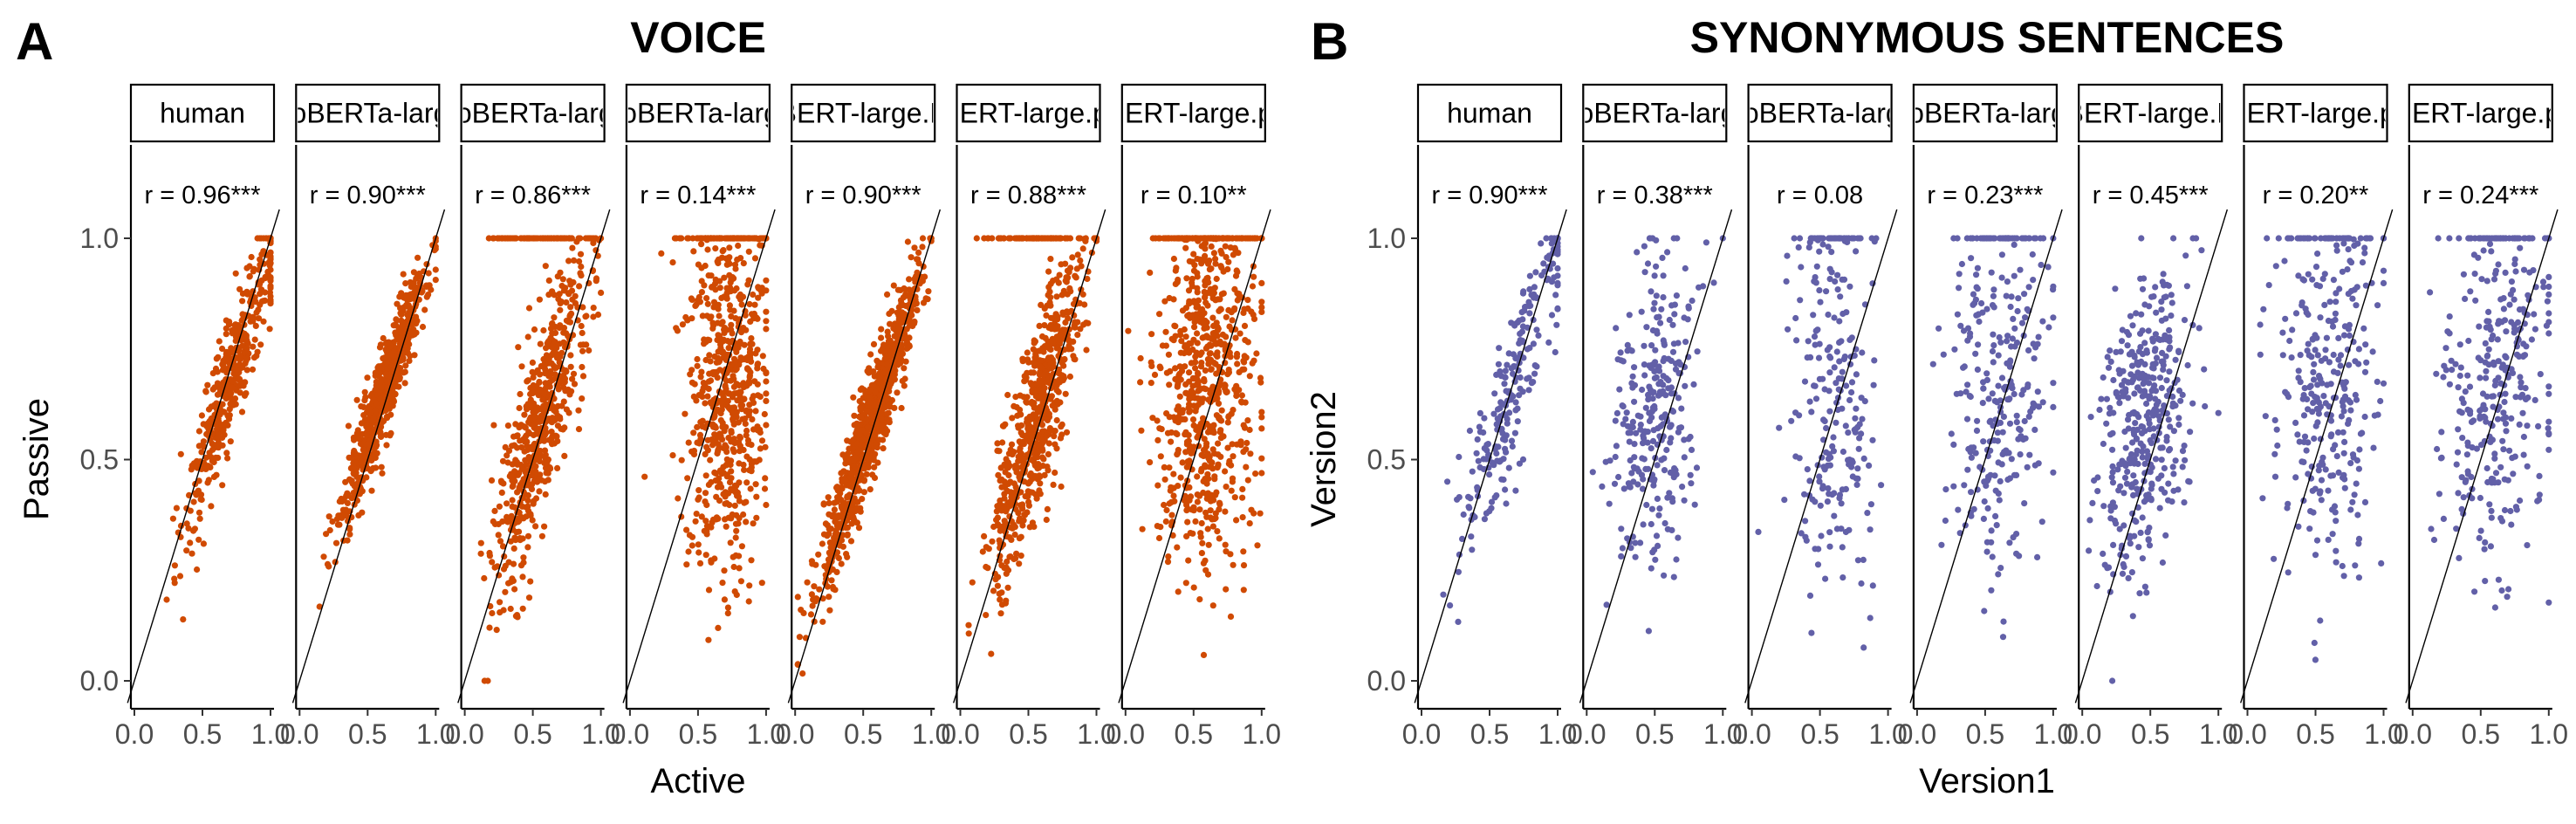  What do you see at coordinates (35, 41) in the screenshot?
I see `panel-letter-a: A` at bounding box center [35, 41].